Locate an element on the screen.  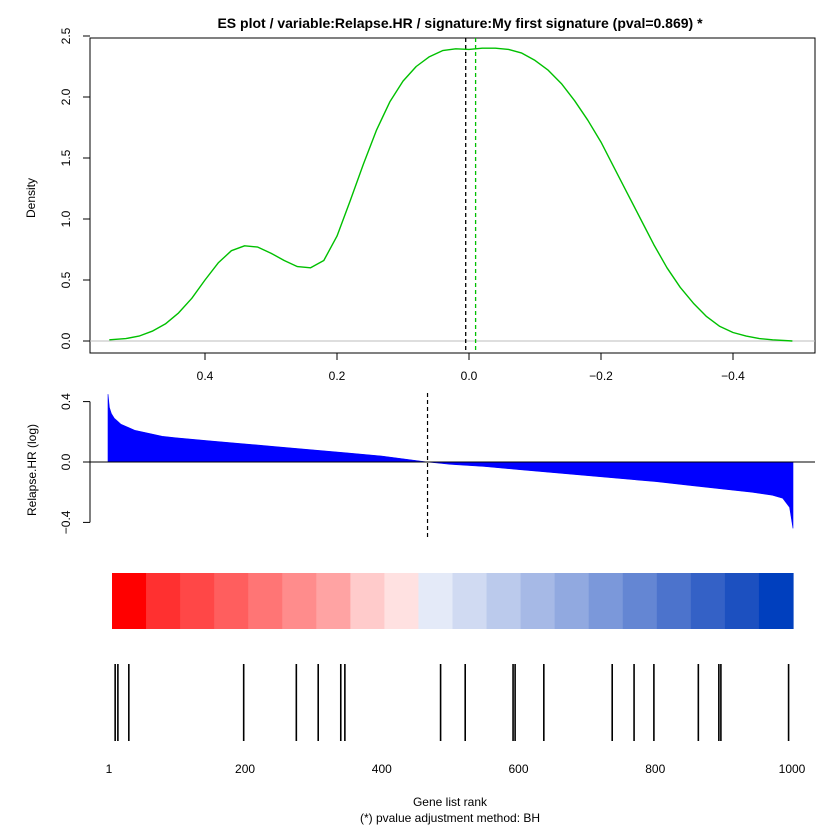
density-x-tick-label: 0.4 is located at coordinates (205, 376).